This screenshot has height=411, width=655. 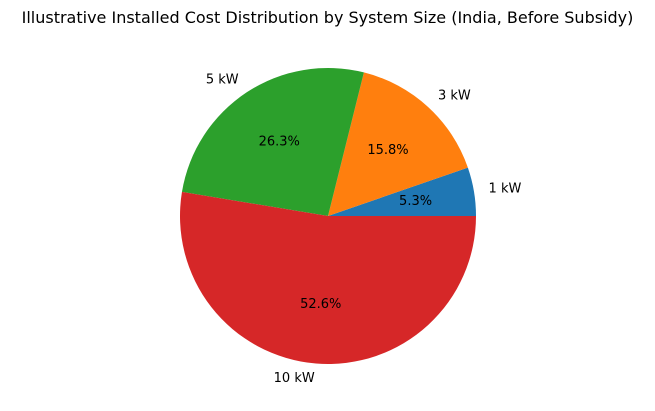 What do you see at coordinates (454, 95) in the screenshot?
I see `slice-category-label-3-kw: 3 kW` at bounding box center [454, 95].